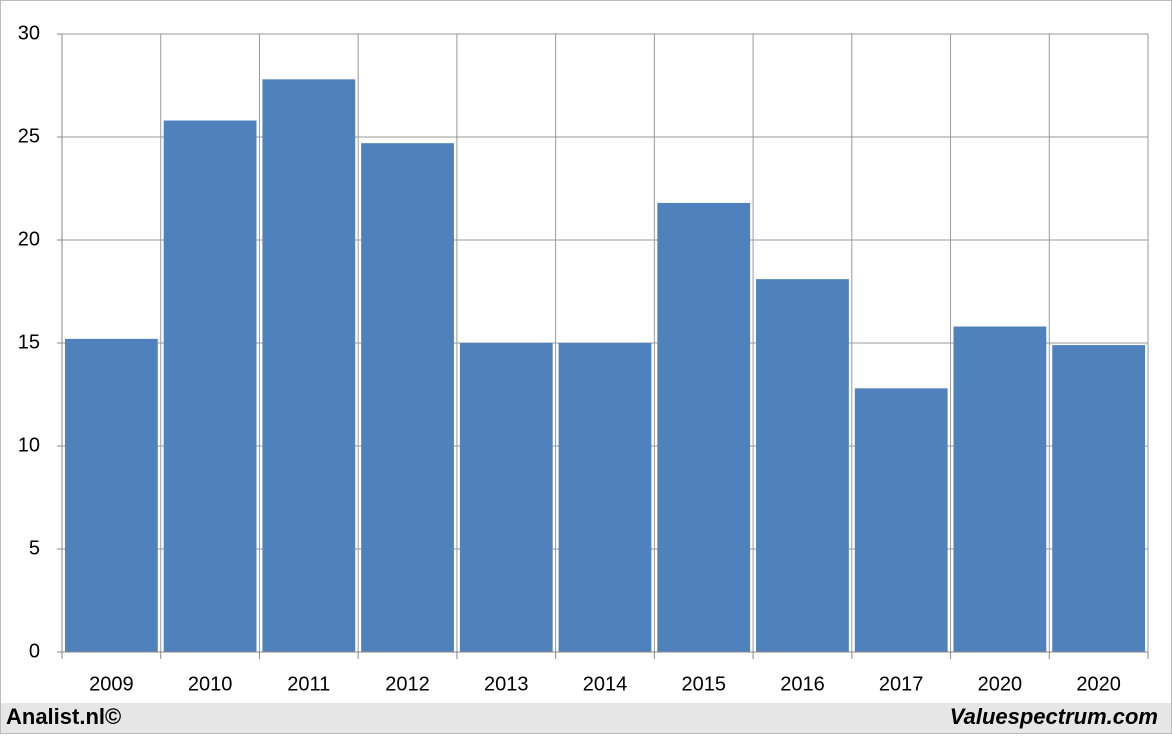 Image resolution: width=1172 pixels, height=739 pixels. I want to click on x-tick-label: 2012, so click(407, 684).